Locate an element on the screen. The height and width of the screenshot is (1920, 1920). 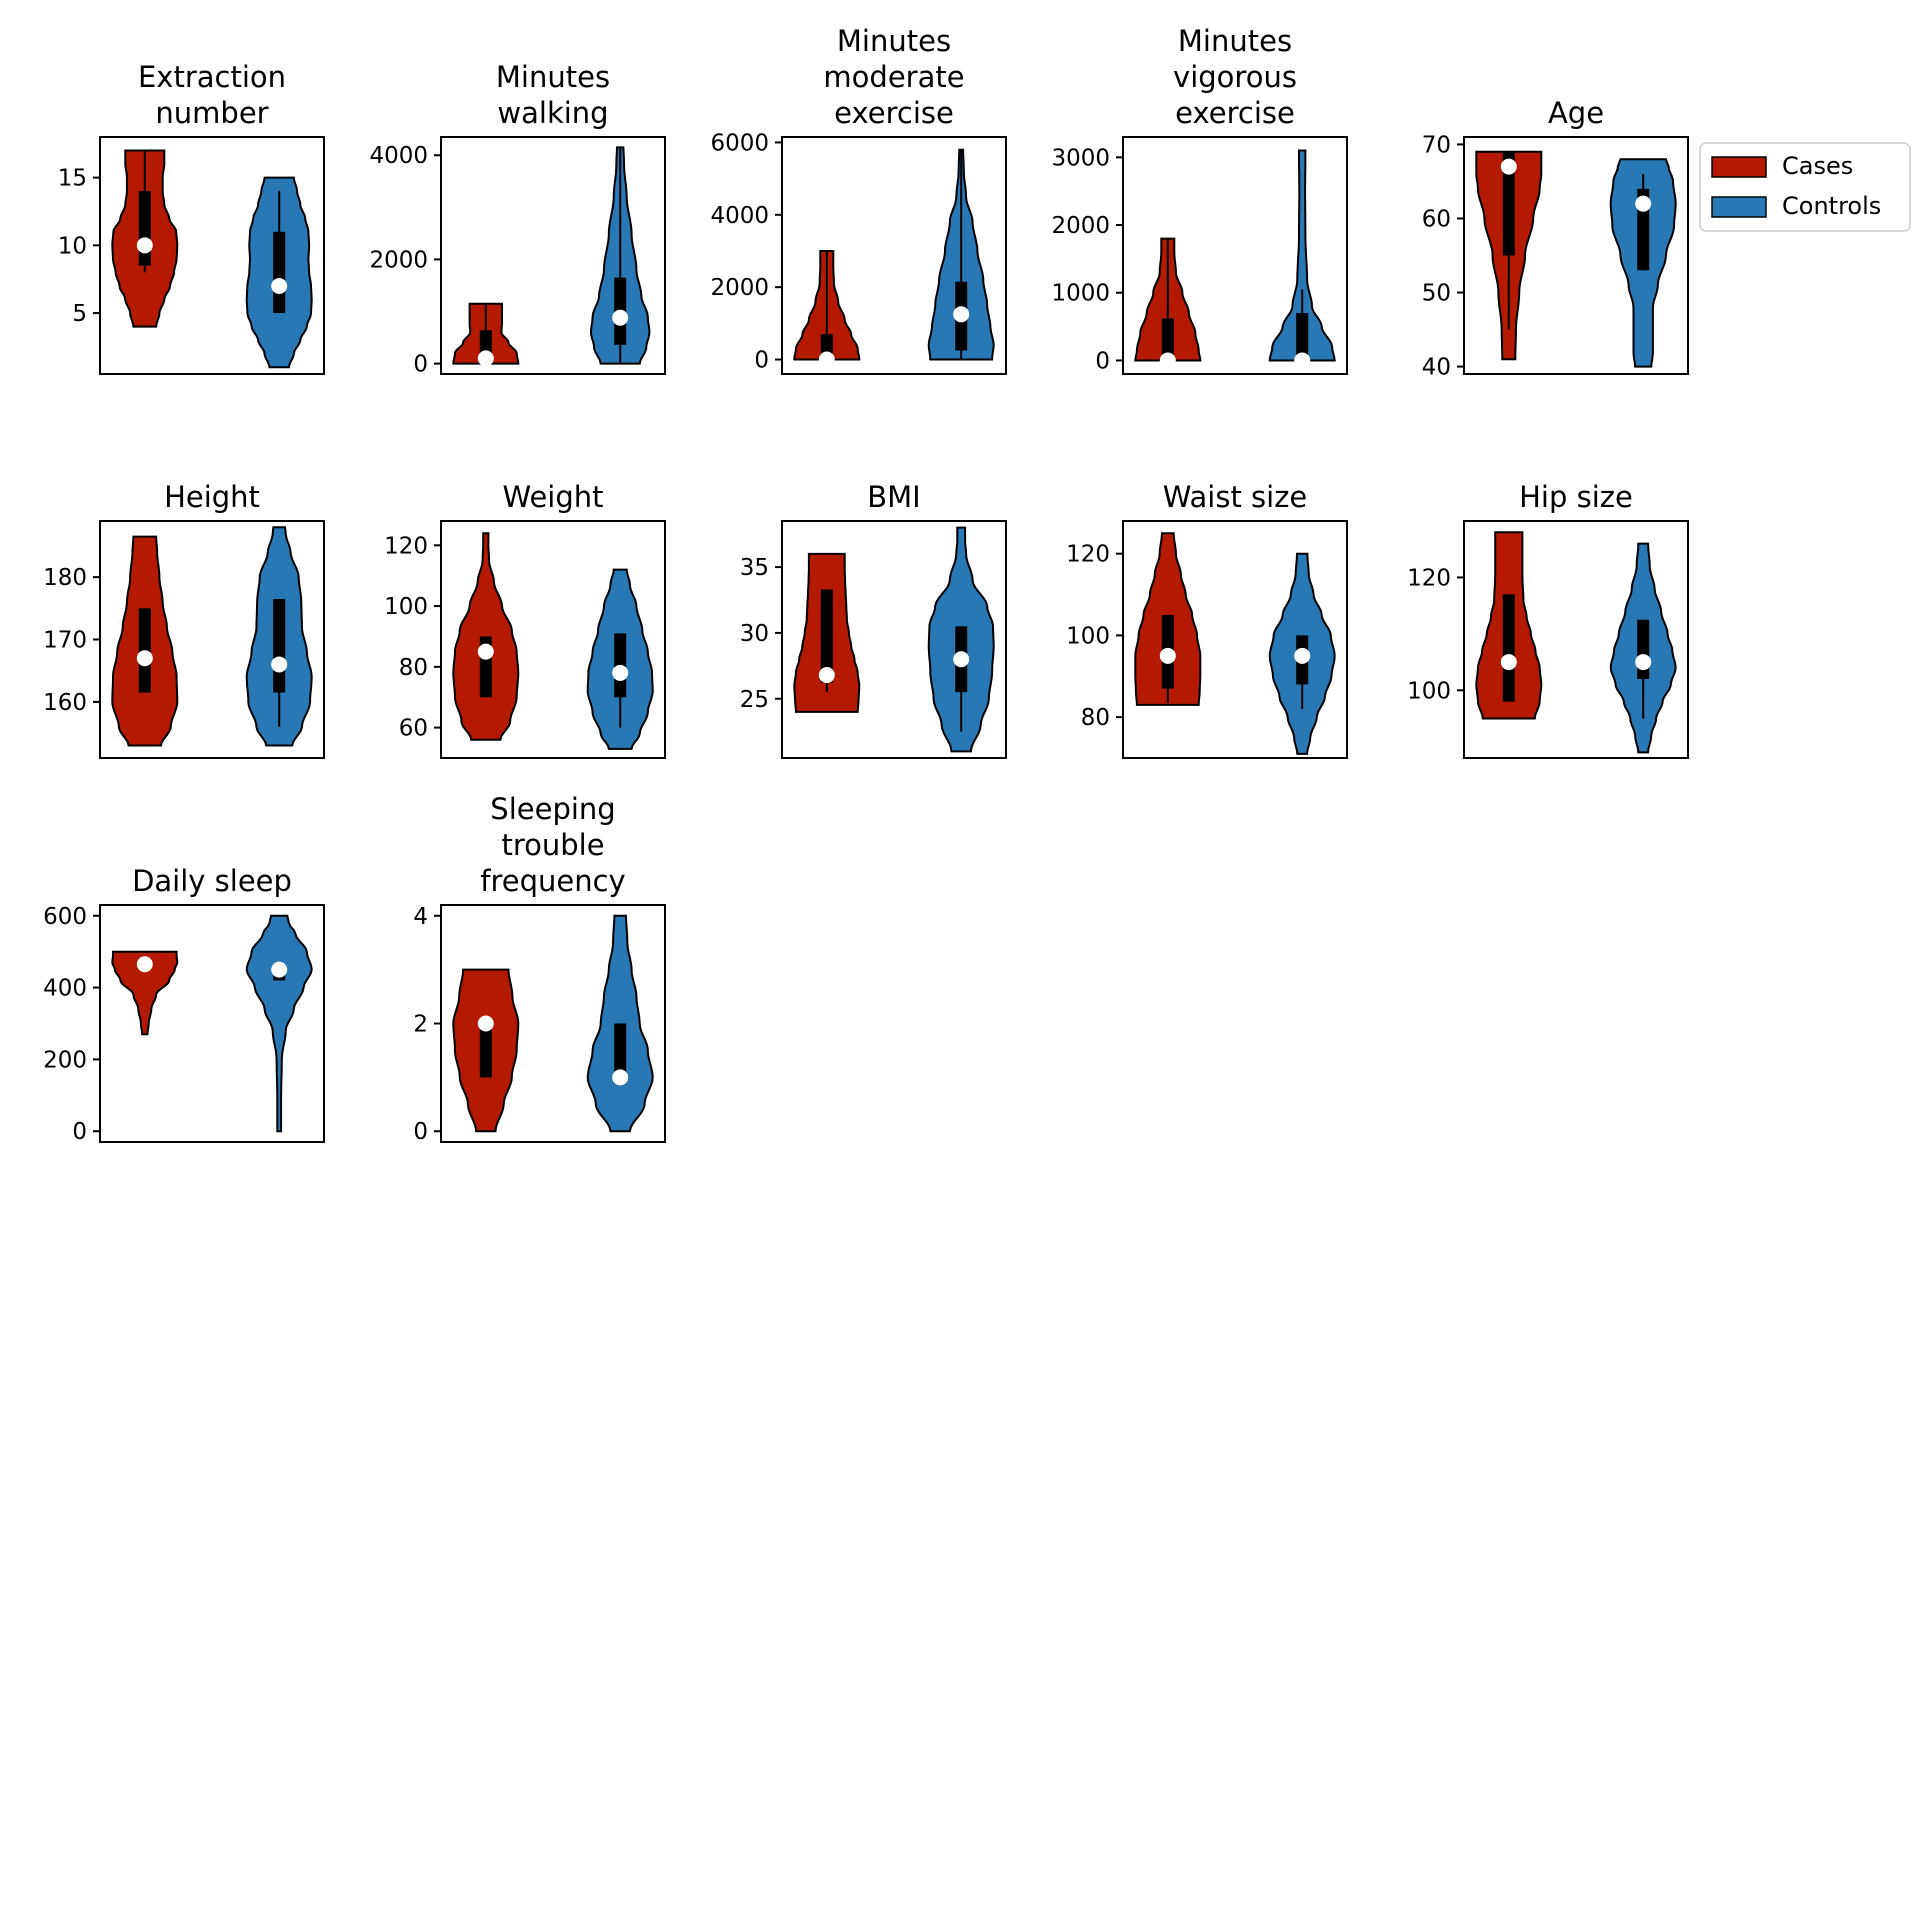
panel-title: BMI is located at coordinates (893, 497).